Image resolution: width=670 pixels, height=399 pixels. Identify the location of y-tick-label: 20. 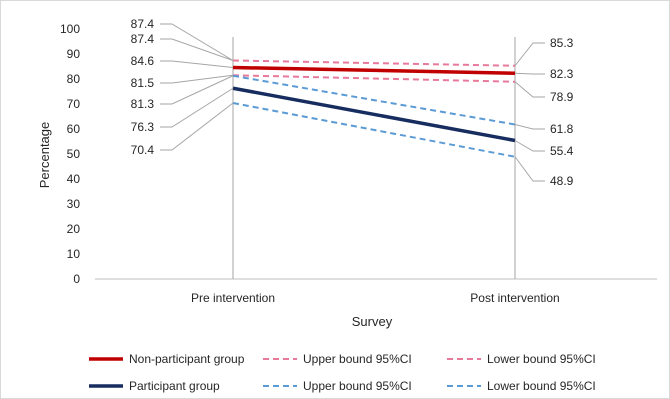
(74, 229).